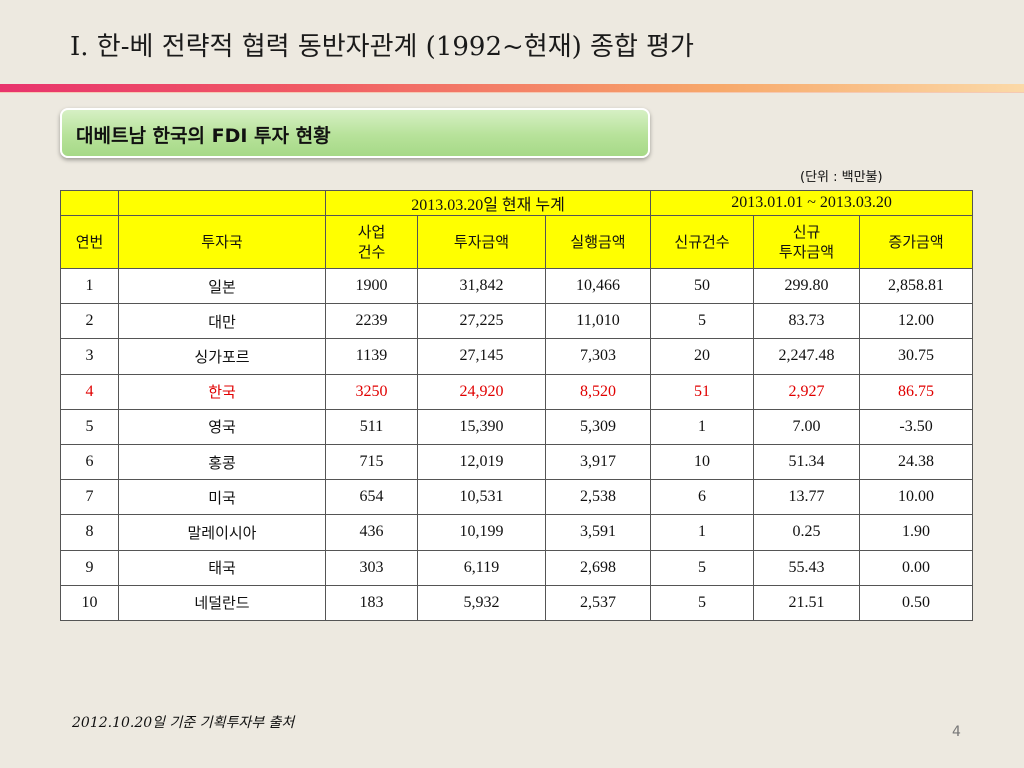 Image resolution: width=1024 pixels, height=768 pixels. What do you see at coordinates (916, 602) in the screenshot?
I see `table-cell: 0.50` at bounding box center [916, 602].